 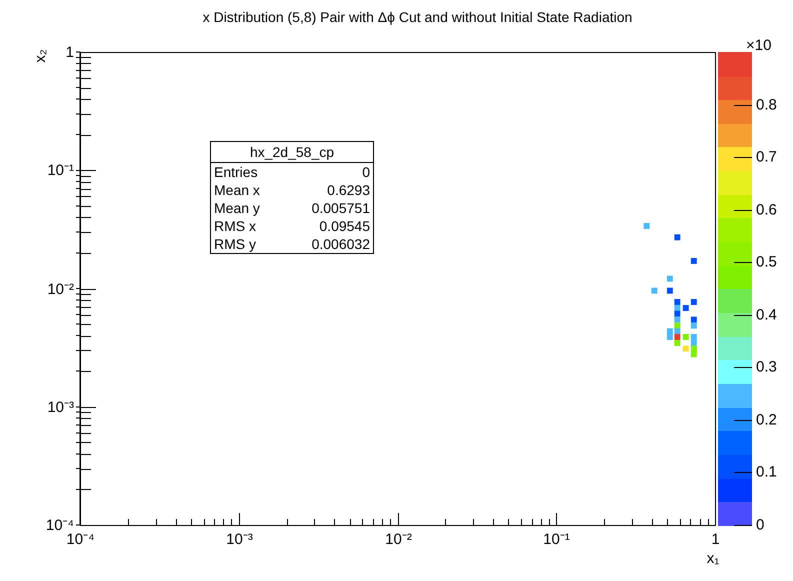 What do you see at coordinates (398, 540) in the screenshot?
I see `x-tick-label: 10⁻²` at bounding box center [398, 540].